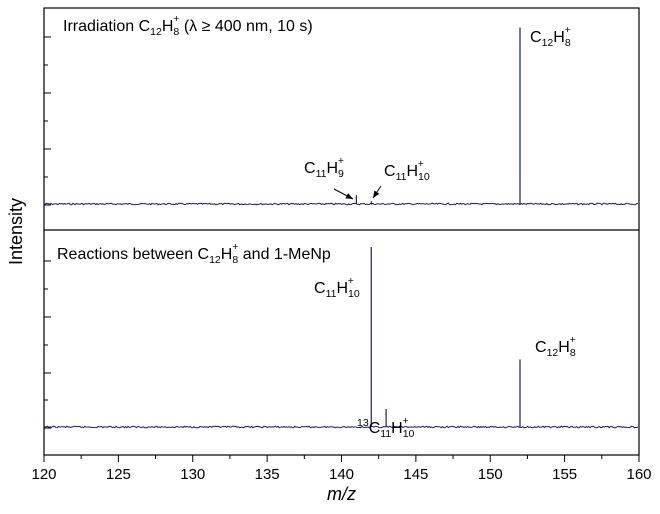  What do you see at coordinates (192, 474) in the screenshot?
I see `x-tick-label: 130` at bounding box center [192, 474].